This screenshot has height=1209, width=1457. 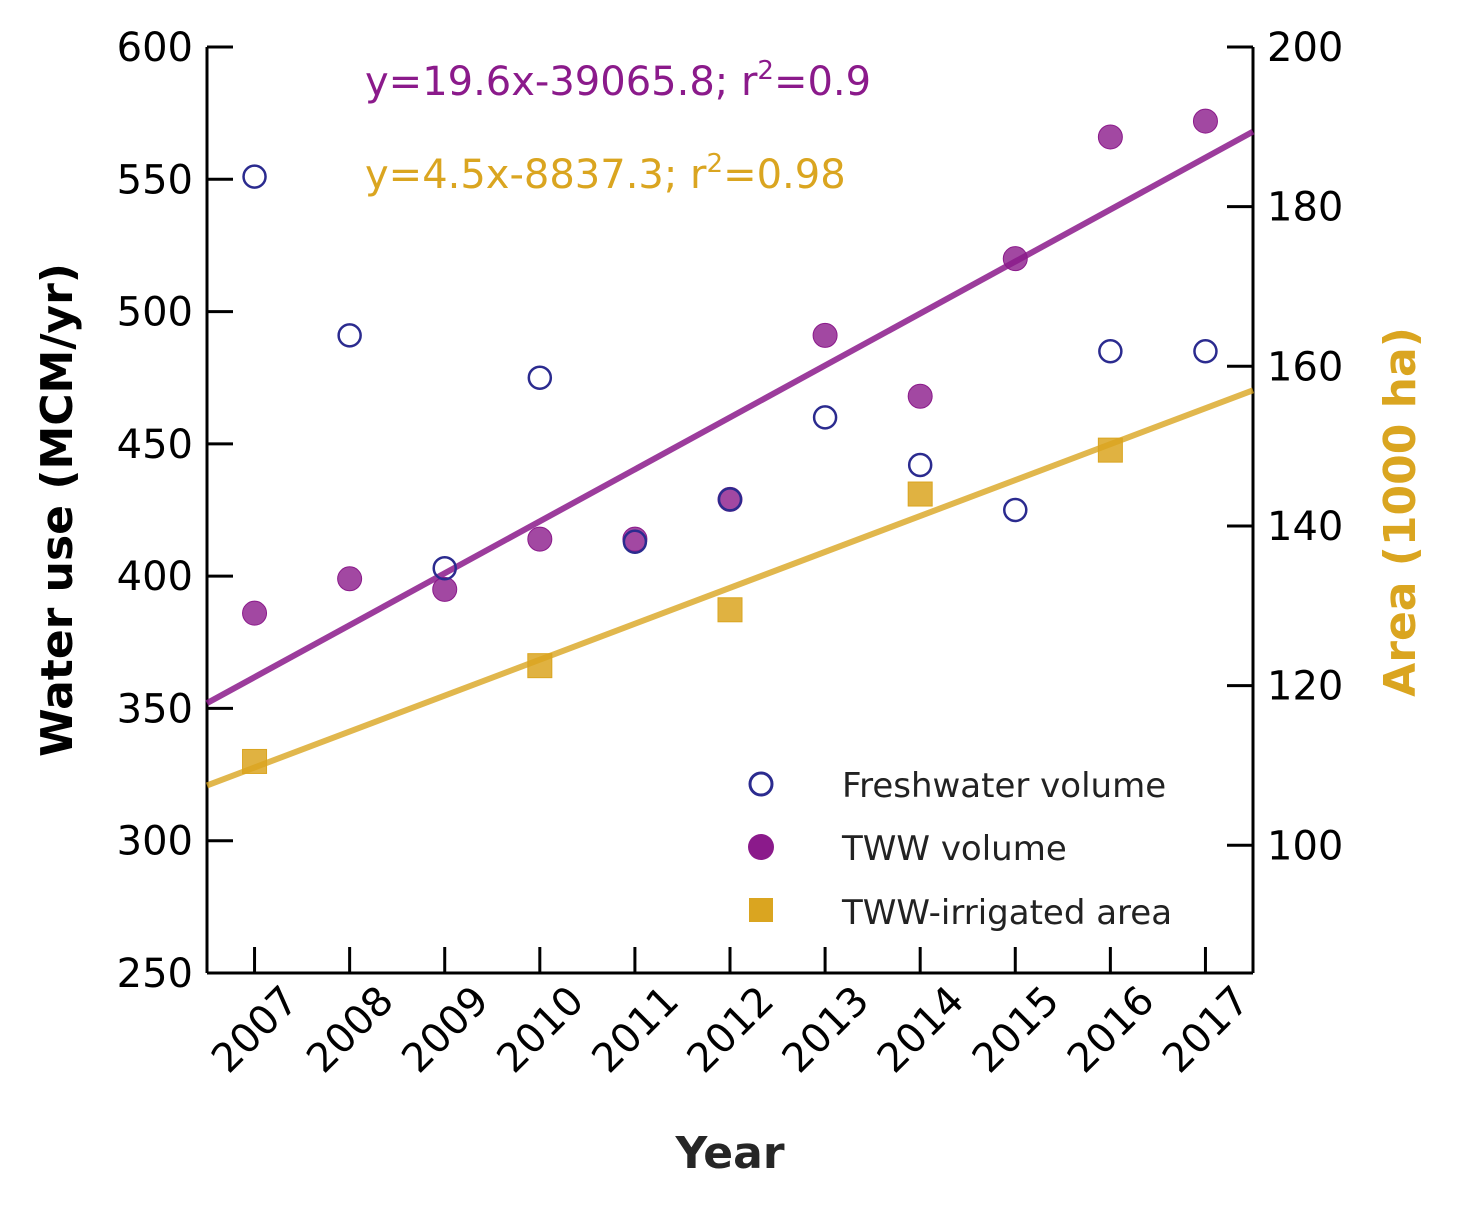 What do you see at coordinates (155, 313) in the screenshot?
I see `left-tick-label: 500` at bounding box center [155, 313].